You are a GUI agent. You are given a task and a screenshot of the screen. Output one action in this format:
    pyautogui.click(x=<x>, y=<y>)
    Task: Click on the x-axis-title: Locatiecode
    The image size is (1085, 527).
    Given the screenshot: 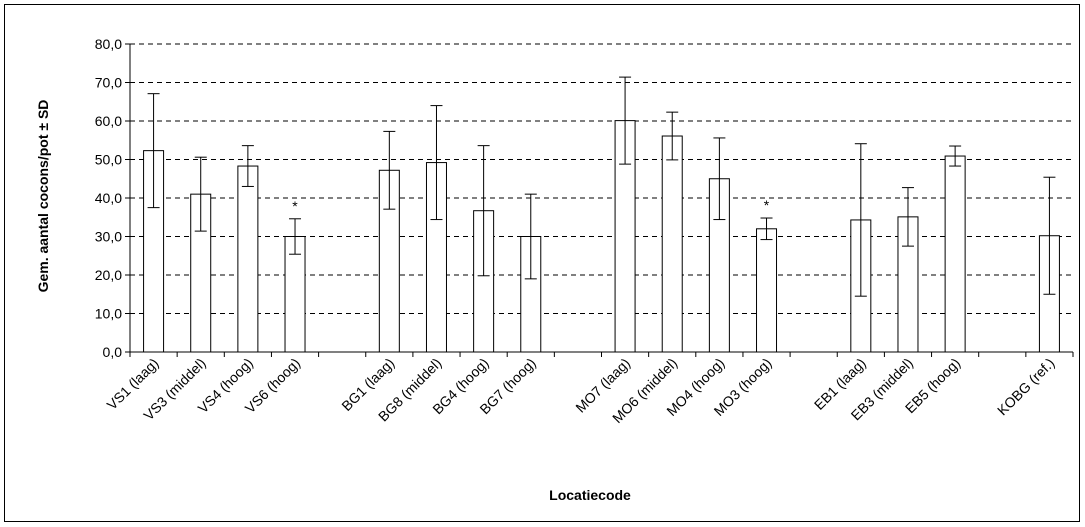 What is the action you would take?
    pyautogui.click(x=590, y=495)
    